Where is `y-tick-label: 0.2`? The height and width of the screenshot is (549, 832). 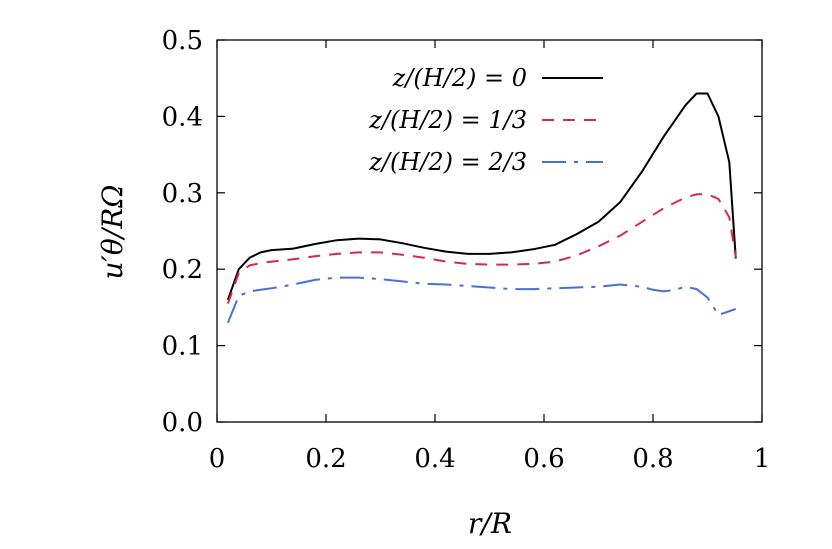
y-tick-label: 0.2 is located at coordinates (182, 270).